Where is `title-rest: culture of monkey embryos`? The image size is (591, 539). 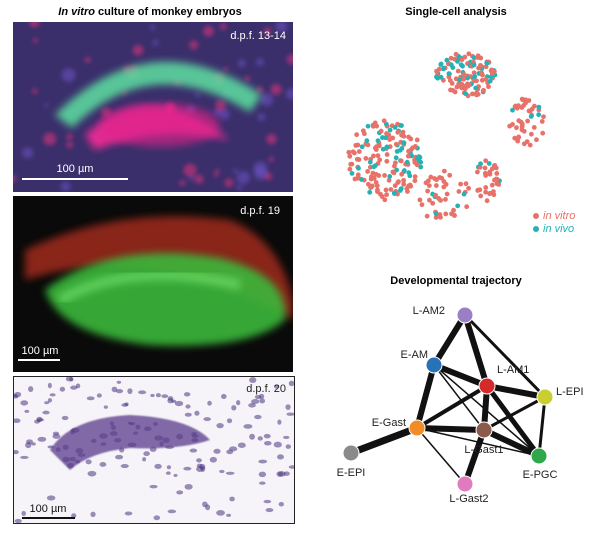 title-rest: culture of monkey embryos is located at coordinates (170, 12).